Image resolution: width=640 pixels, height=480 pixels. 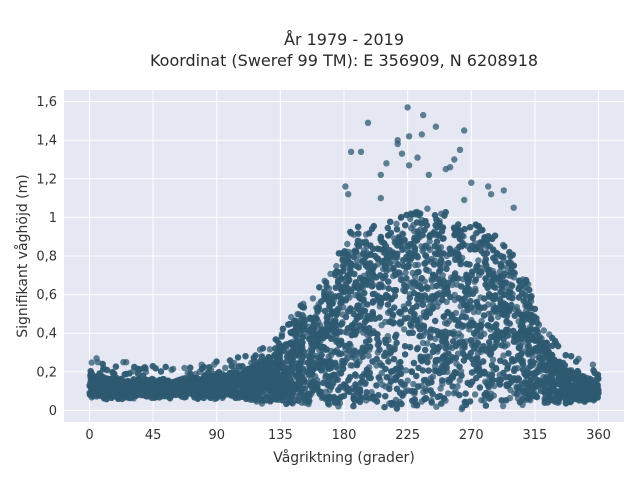 I want to click on chart-title: År 1979 - 2019, so click(x=344, y=39).